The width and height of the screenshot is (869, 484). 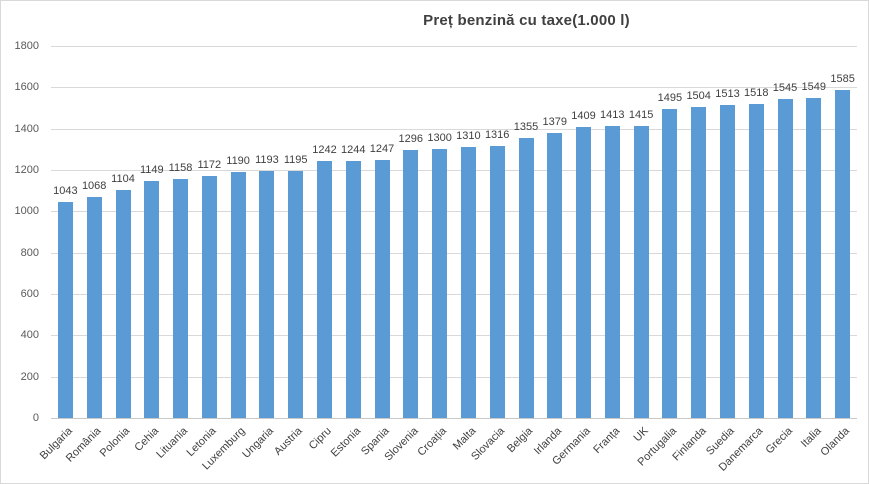 What do you see at coordinates (151, 169) in the screenshot?
I see `bar-value-label: 1149` at bounding box center [151, 169].